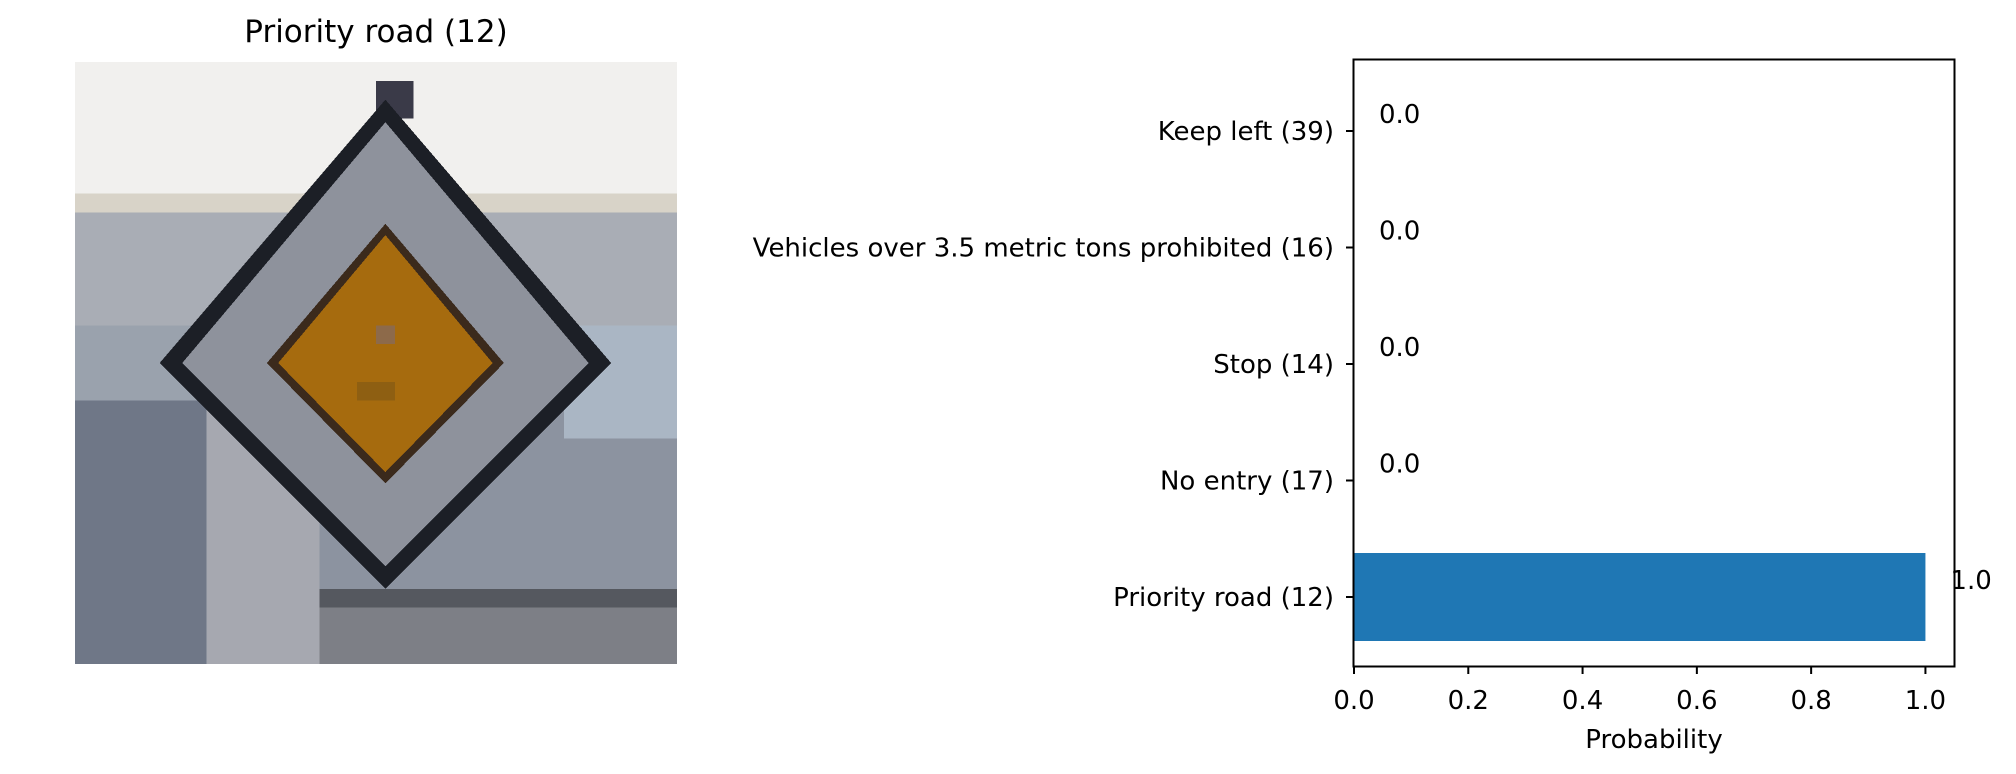 Image resolution: width=2016 pixels, height=774 pixels. Describe the element at coordinates (1399, 232) in the screenshot. I see `value-label-3: 0.0` at that location.